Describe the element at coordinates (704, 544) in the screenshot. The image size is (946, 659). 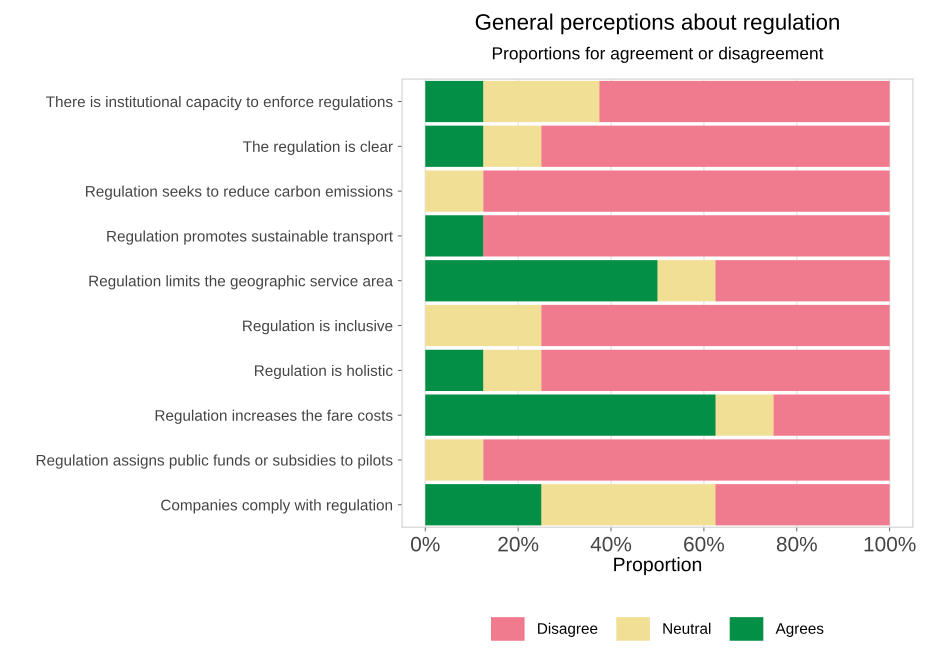
I see `x-tick-label: 60%` at that location.